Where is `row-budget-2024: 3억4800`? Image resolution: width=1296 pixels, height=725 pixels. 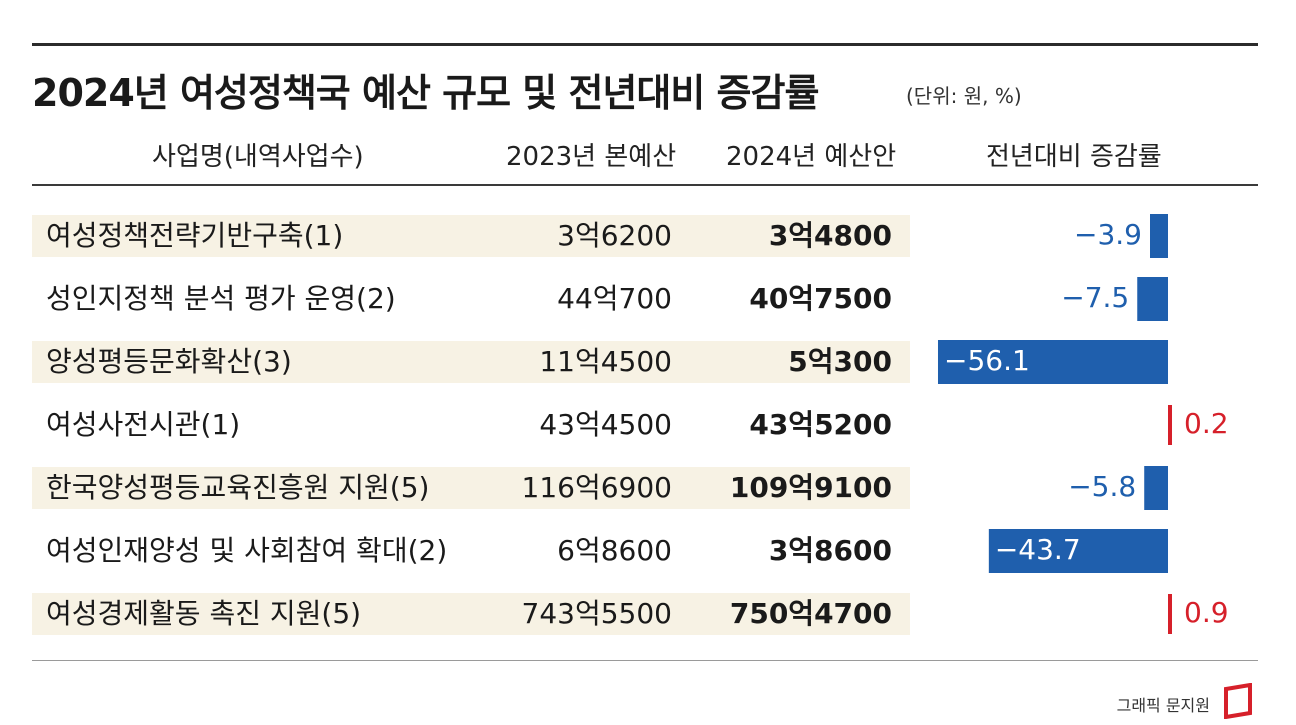 row-budget-2024: 3억4800 is located at coordinates (830, 235).